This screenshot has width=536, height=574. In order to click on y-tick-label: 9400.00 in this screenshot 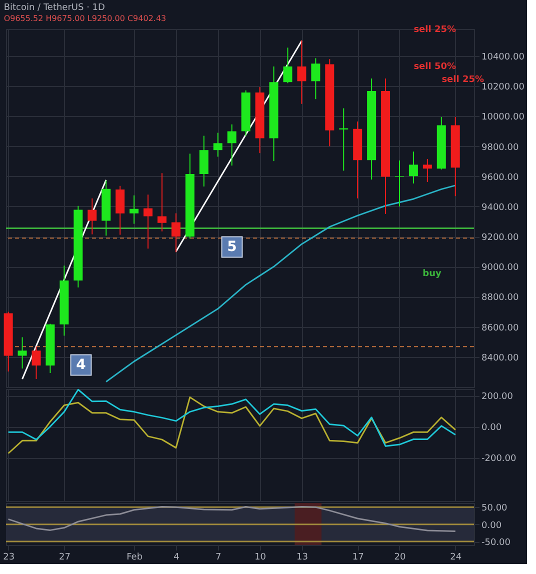, I will do `click(500, 207)`.